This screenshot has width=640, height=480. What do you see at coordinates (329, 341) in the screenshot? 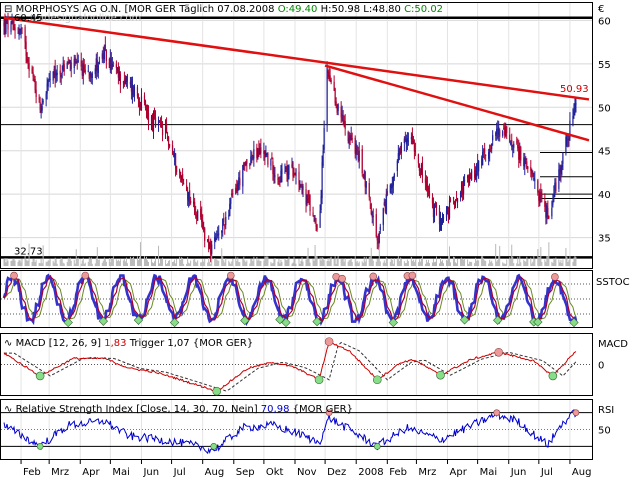
I see `macd-high-marker` at bounding box center [329, 341].